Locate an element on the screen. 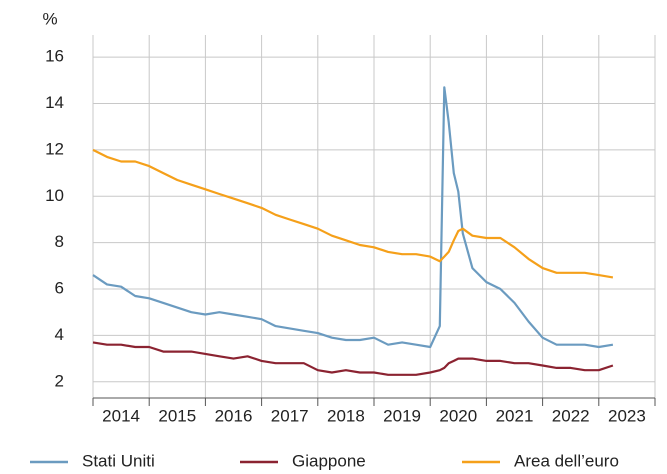  x-tick-label: 2015 is located at coordinates (177, 415).